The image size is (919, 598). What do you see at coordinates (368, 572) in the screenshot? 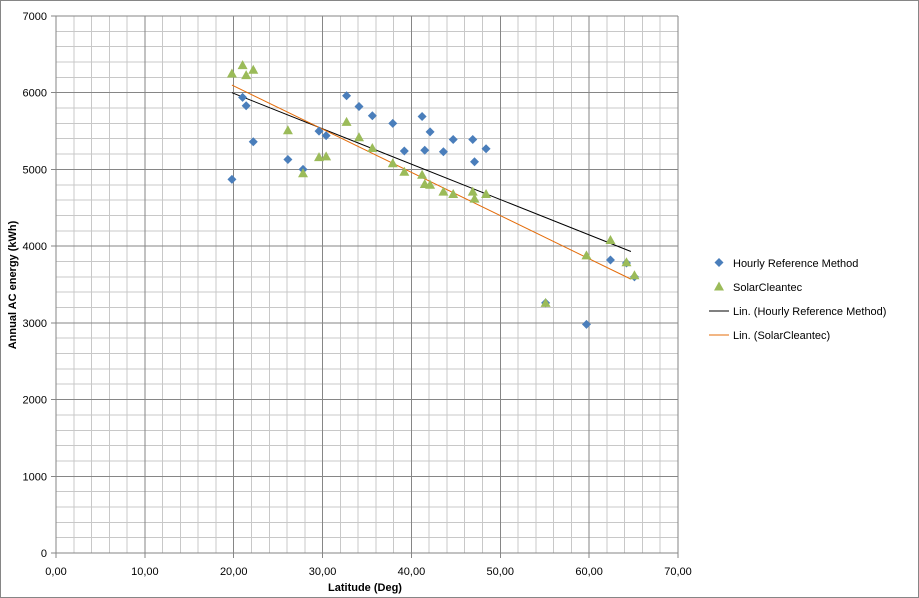
I see `x-tick-labels: 0,00 10,00 20,00 30,00 40,00 50,00 60,00 70,00` at bounding box center [368, 572].